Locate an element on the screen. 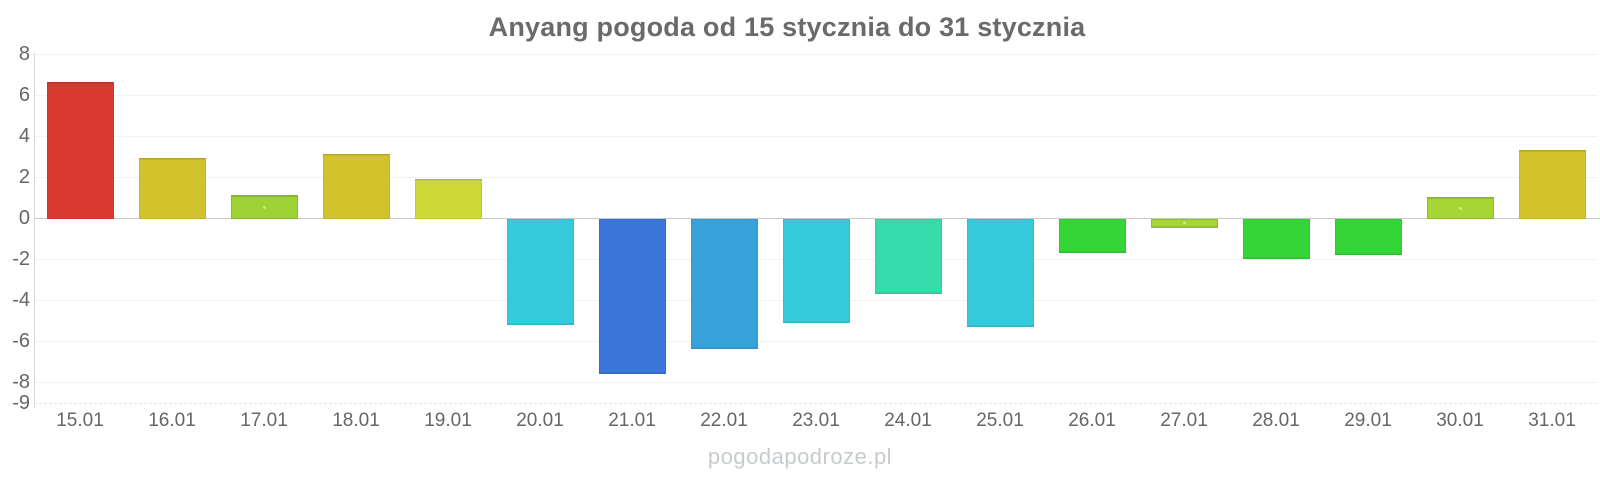  y-axis-label: 0 is located at coordinates (24, 218).